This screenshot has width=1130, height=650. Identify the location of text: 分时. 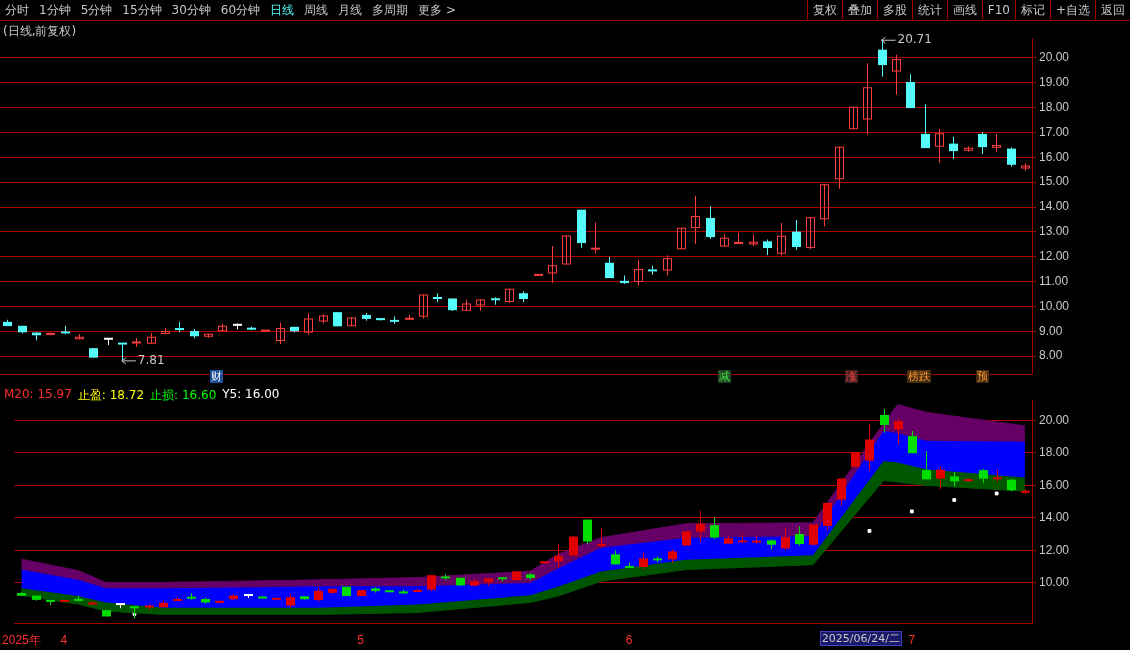
(17, 10).